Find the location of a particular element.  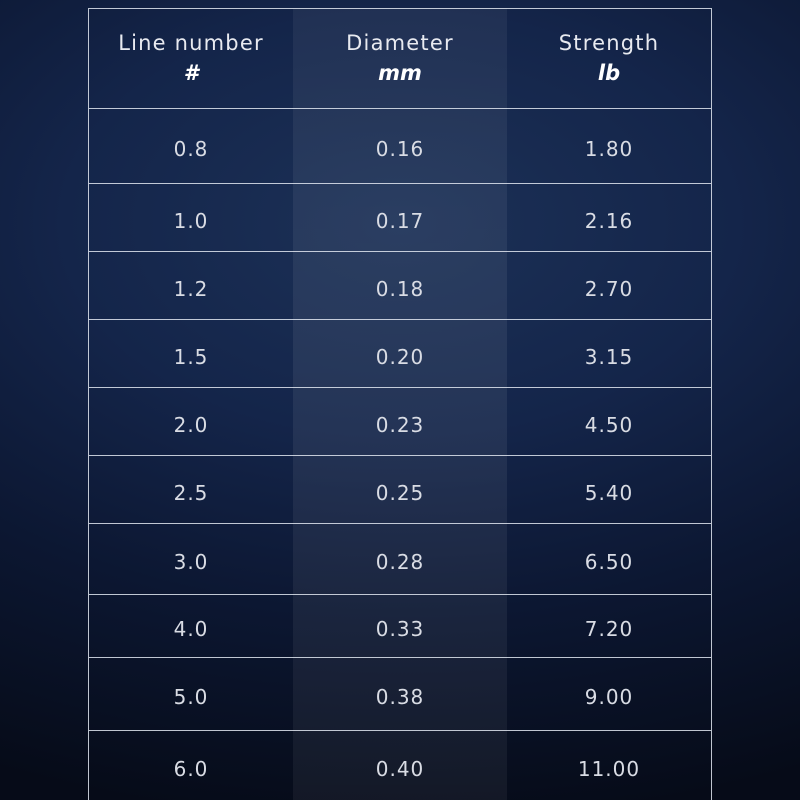

strength-cell: 2.16 is located at coordinates (609, 217).